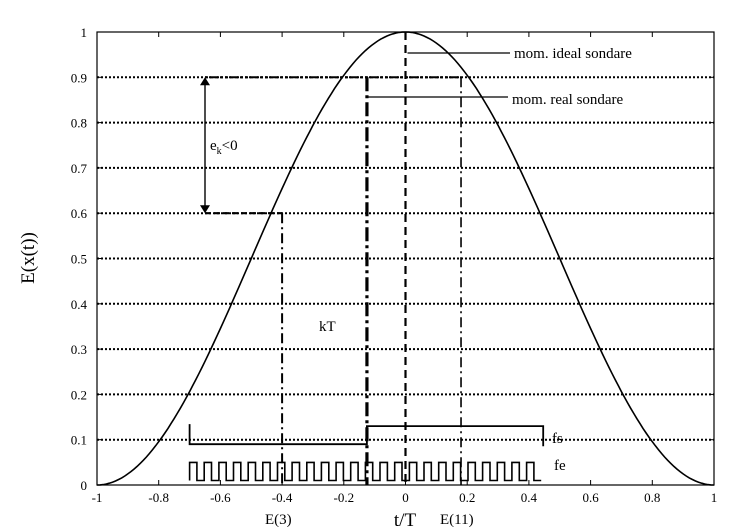  Describe the element at coordinates (467, 497) in the screenshot. I see `x-tick-label: 0.2` at that location.